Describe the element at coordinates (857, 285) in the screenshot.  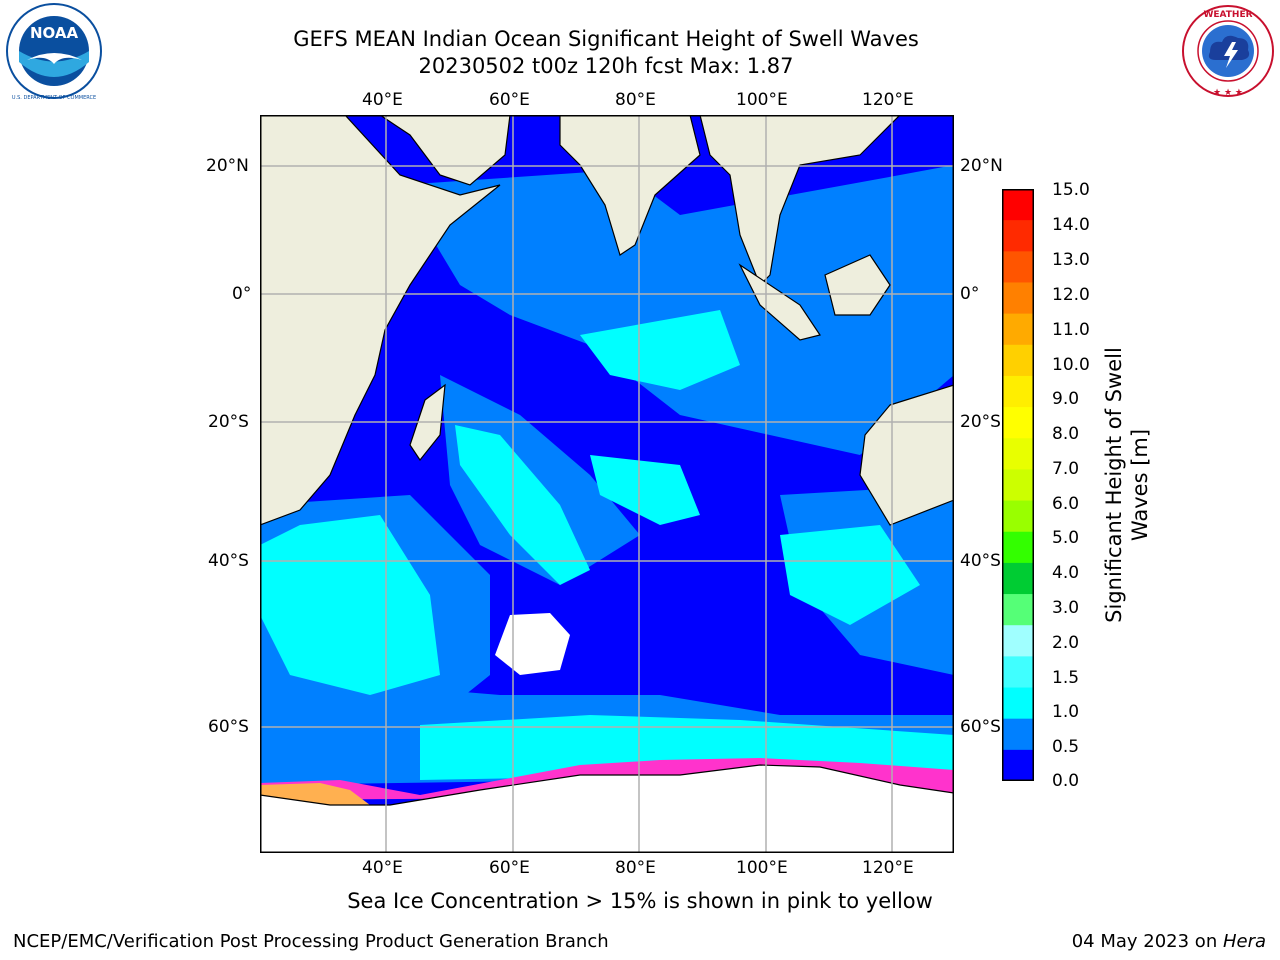
I see `land-borneo` at that location.